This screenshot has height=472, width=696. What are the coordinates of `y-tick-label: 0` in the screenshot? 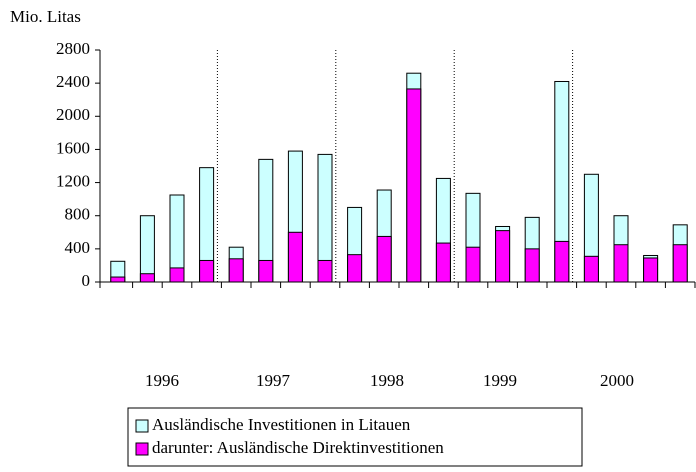 It's located at (86, 280).